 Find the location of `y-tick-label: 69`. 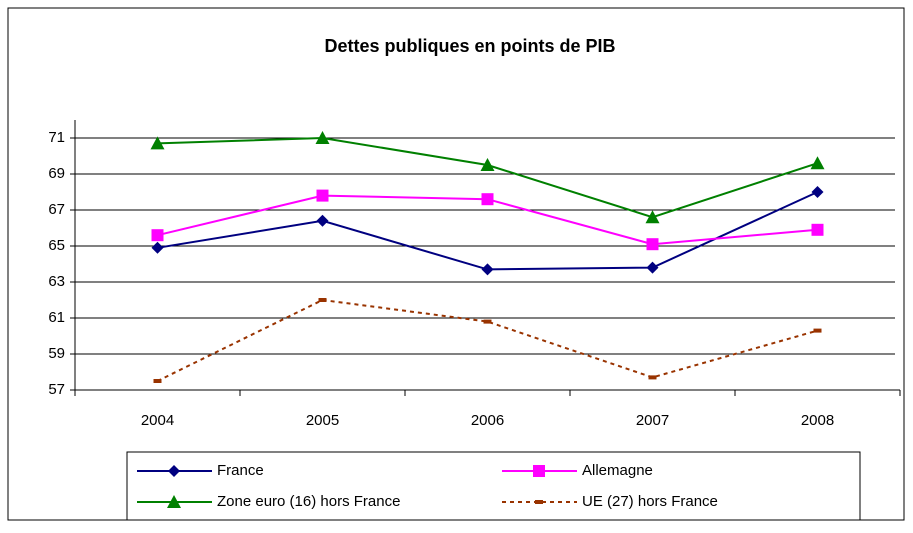

y-tick-label: 69 is located at coordinates (56, 173).